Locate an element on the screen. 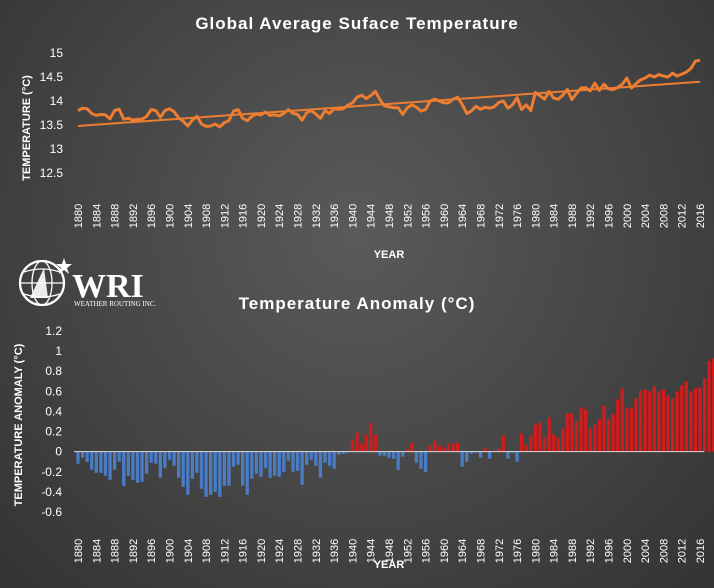 This screenshot has height=588, width=714. temperature-series-line is located at coordinates (389, 93).